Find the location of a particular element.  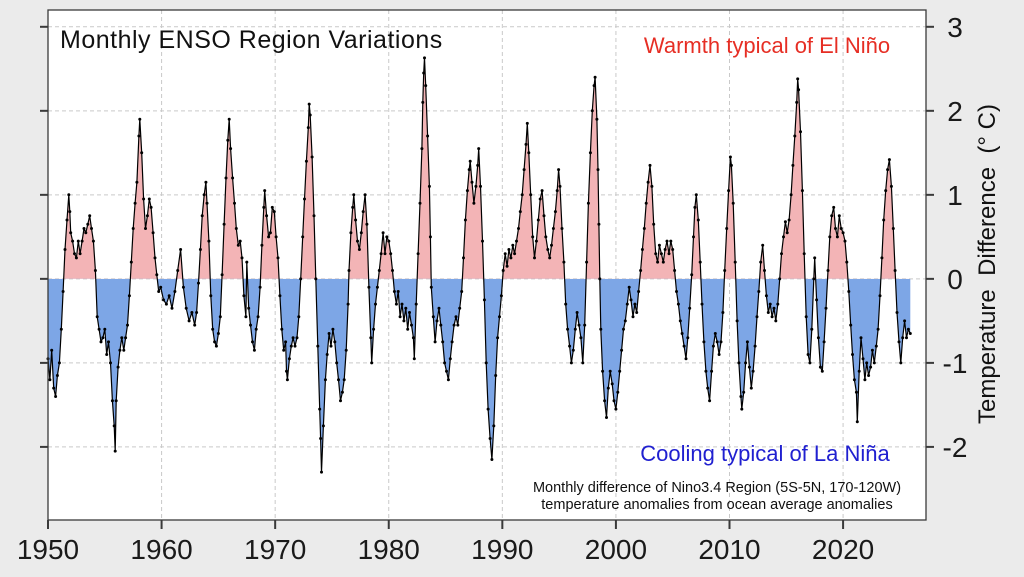

x-tick-label: 2020 is located at coordinates (843, 549).